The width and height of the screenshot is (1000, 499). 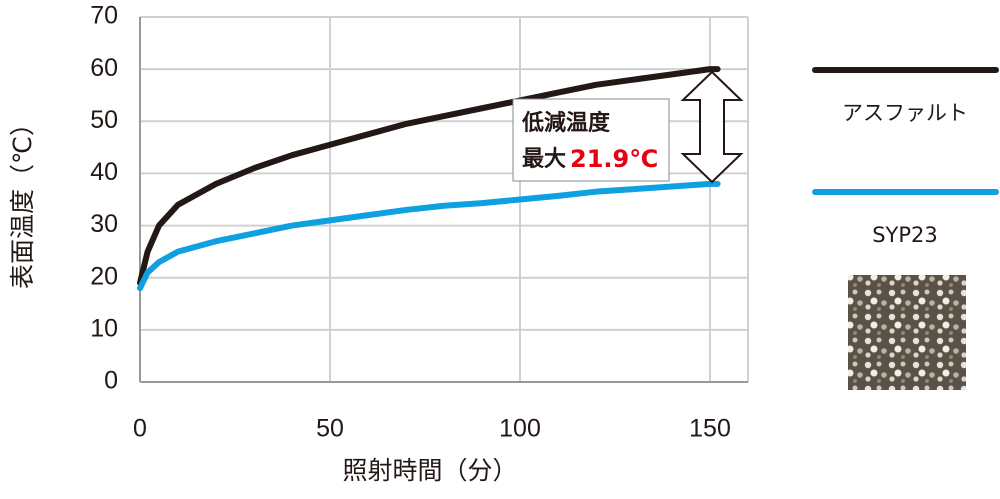 What do you see at coordinates (104, 120) in the screenshot?
I see `y-tick-label: 50` at bounding box center [104, 120].